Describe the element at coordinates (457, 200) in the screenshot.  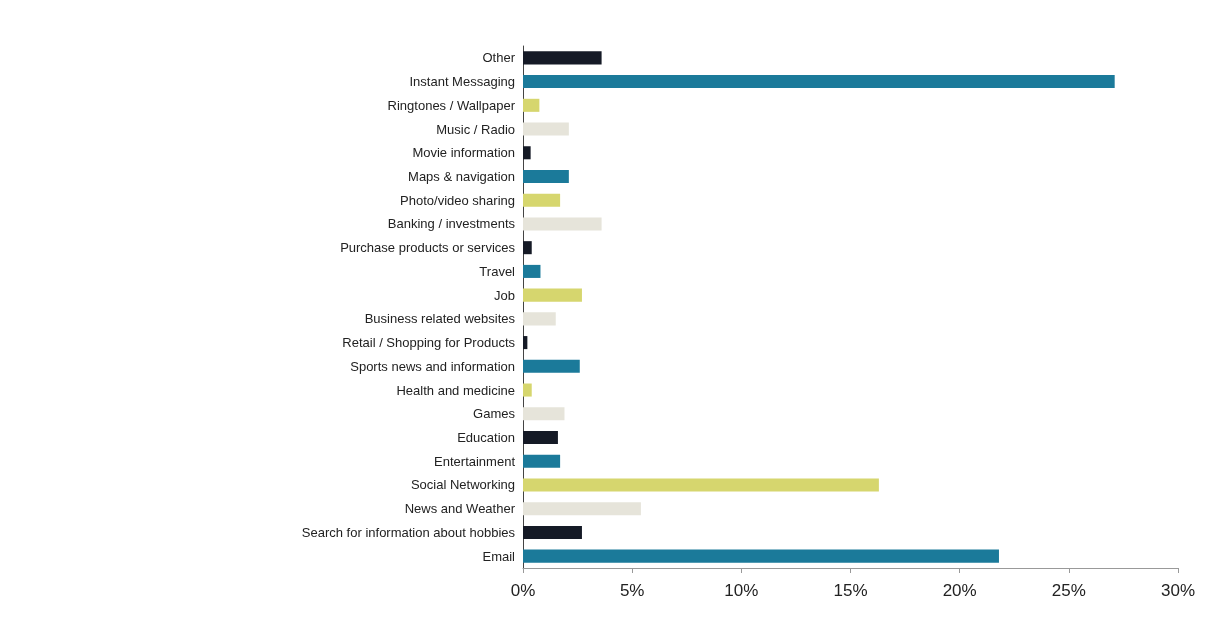
I see `y-tick-label: Photo/video sharing` at that location.